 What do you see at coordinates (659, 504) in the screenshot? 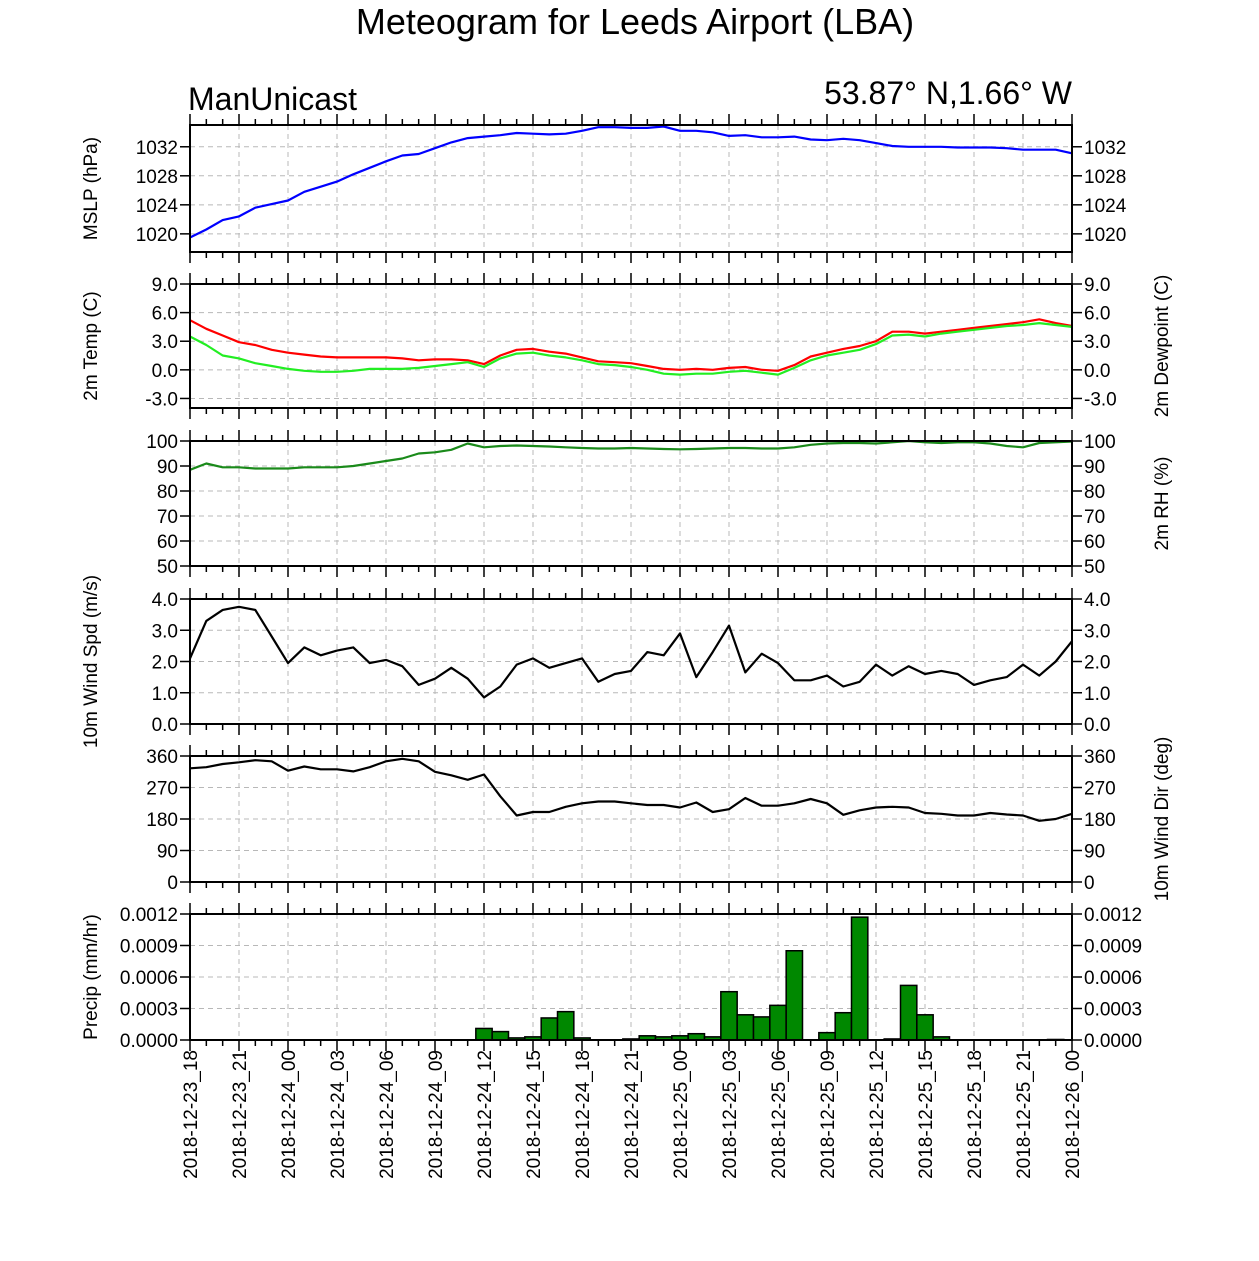
I see `panel-2: 50 50 60 60 70 70 80 80 90 90 100 100 2m RH (%)` at bounding box center [659, 504].